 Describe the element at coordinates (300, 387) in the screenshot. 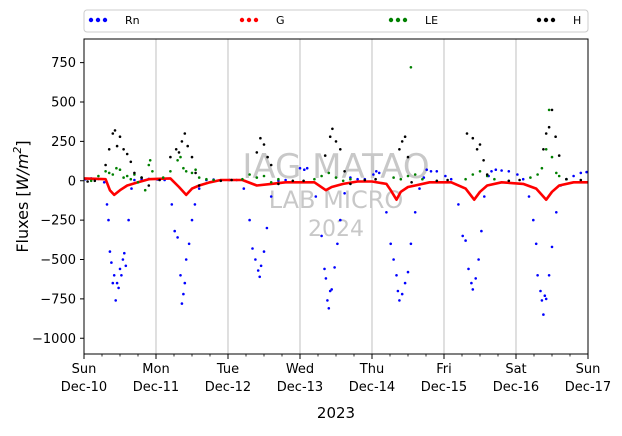

I see `x-tick-date-3: Dec-13` at that location.